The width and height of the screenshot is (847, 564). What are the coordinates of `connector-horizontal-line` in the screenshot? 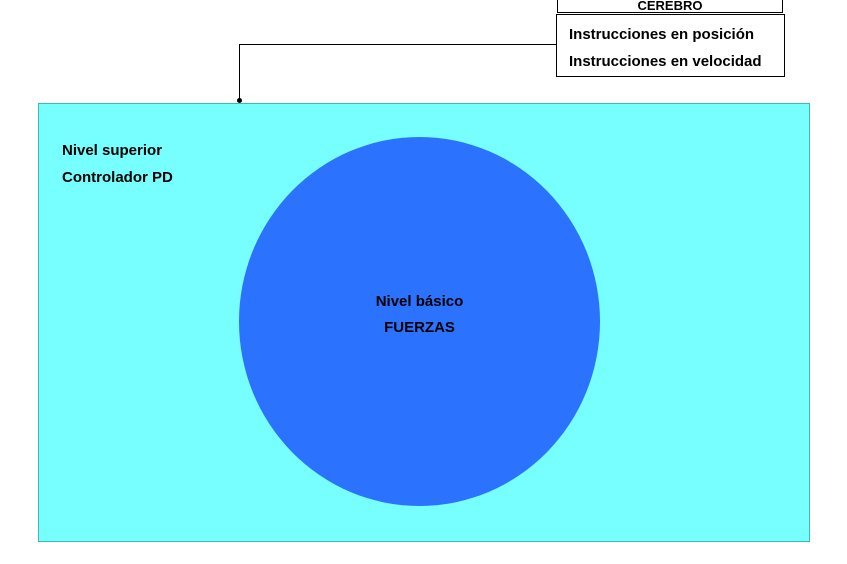 It's located at (397, 44).